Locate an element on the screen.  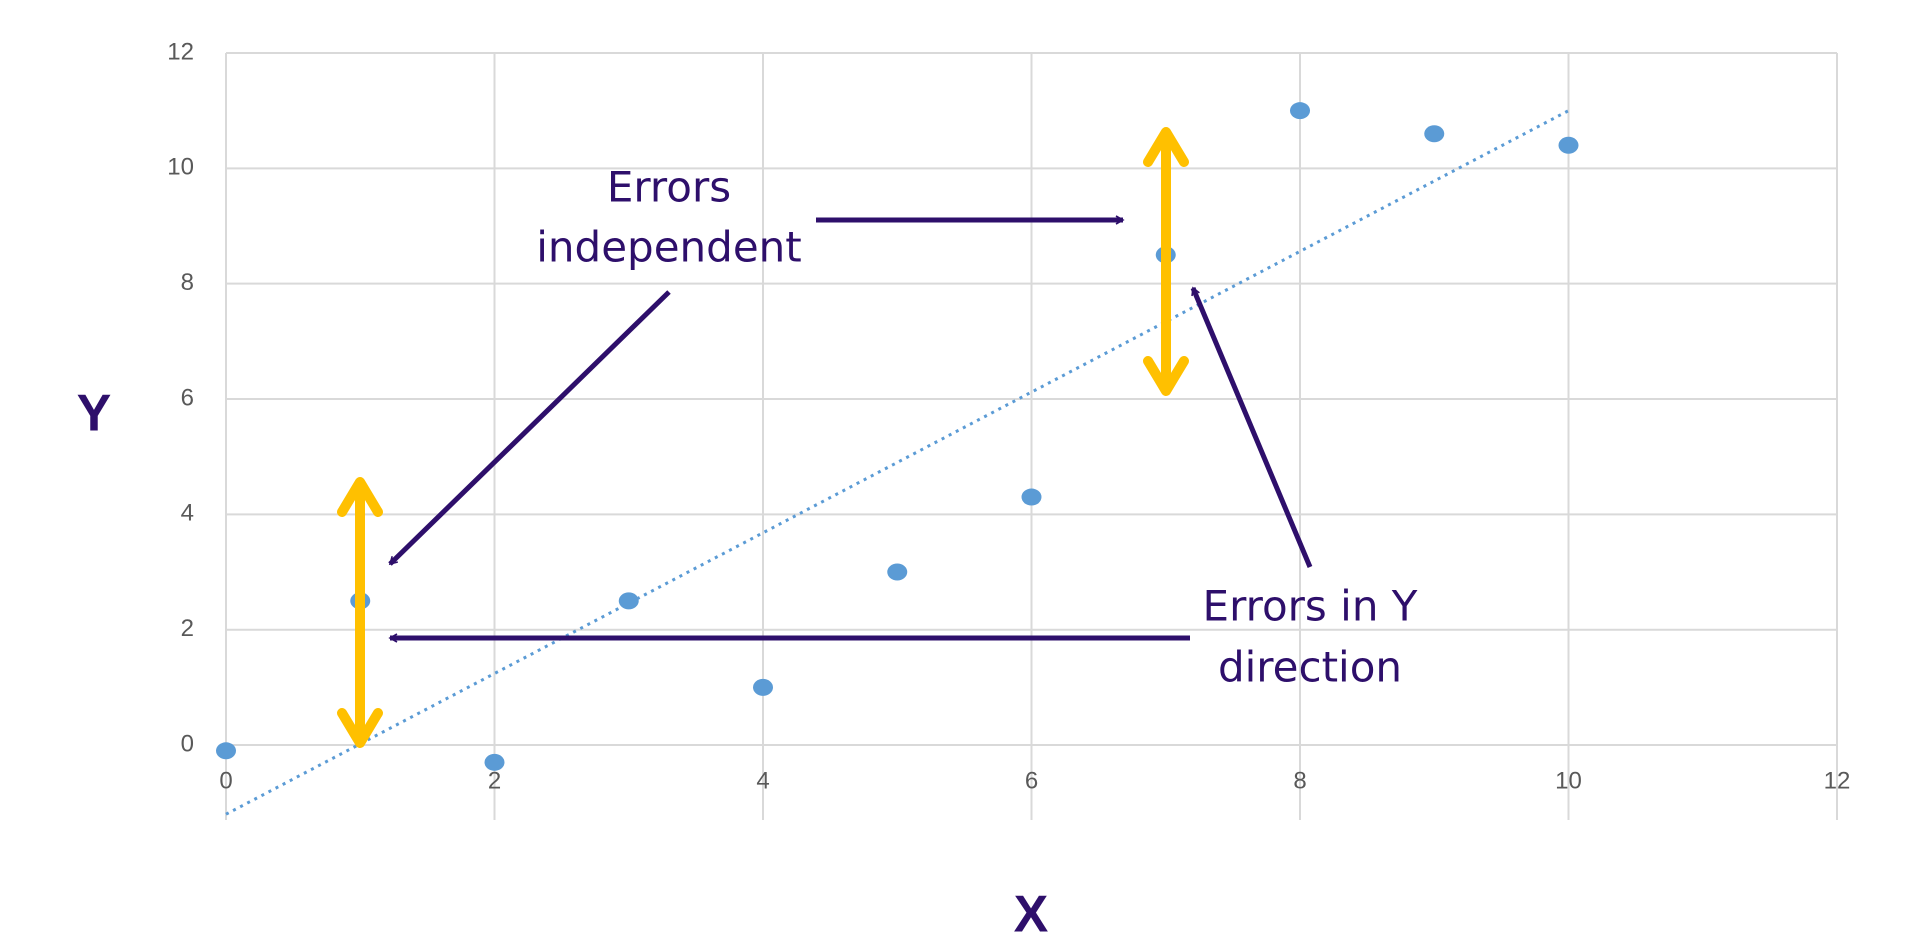
annotation: direction is located at coordinates (1310, 667).